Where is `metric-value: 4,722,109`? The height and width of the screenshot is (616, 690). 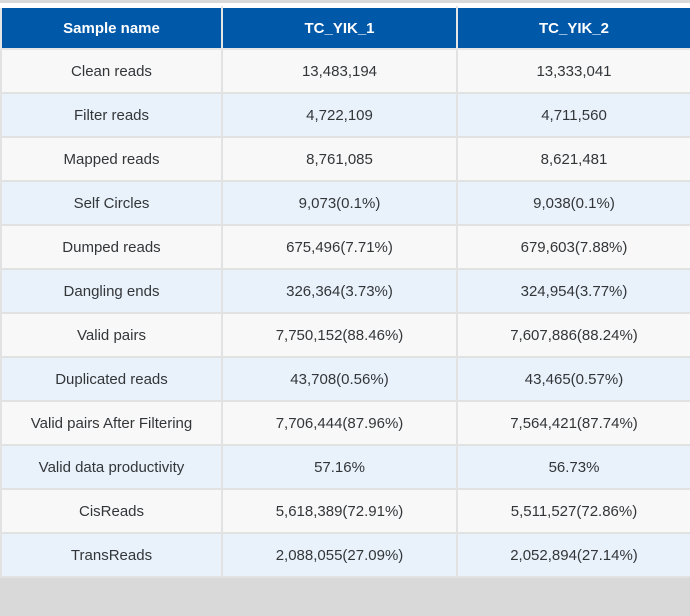 metric-value: 4,722,109 is located at coordinates (339, 115).